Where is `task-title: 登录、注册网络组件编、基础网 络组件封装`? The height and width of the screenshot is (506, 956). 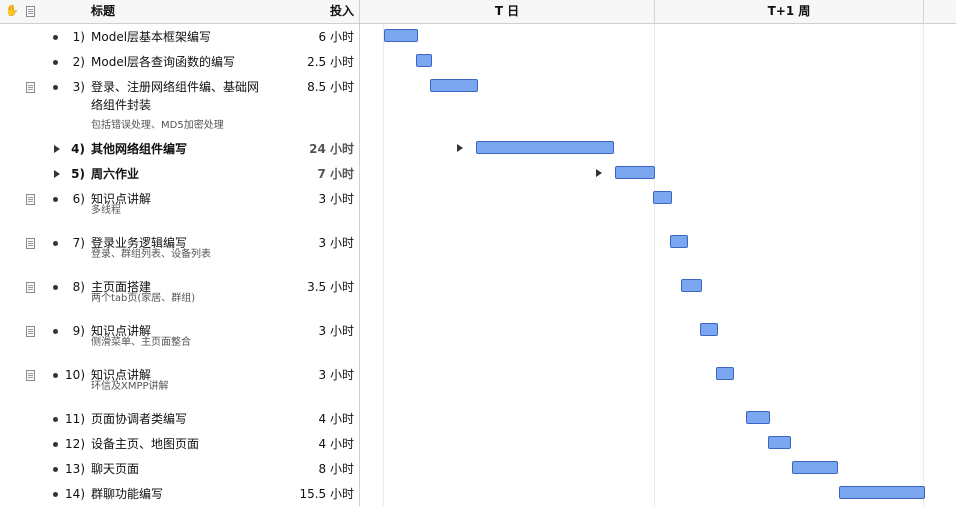
task-title: 登录、注册网络组件编、基础网 络组件封装 is located at coordinates (189, 96).